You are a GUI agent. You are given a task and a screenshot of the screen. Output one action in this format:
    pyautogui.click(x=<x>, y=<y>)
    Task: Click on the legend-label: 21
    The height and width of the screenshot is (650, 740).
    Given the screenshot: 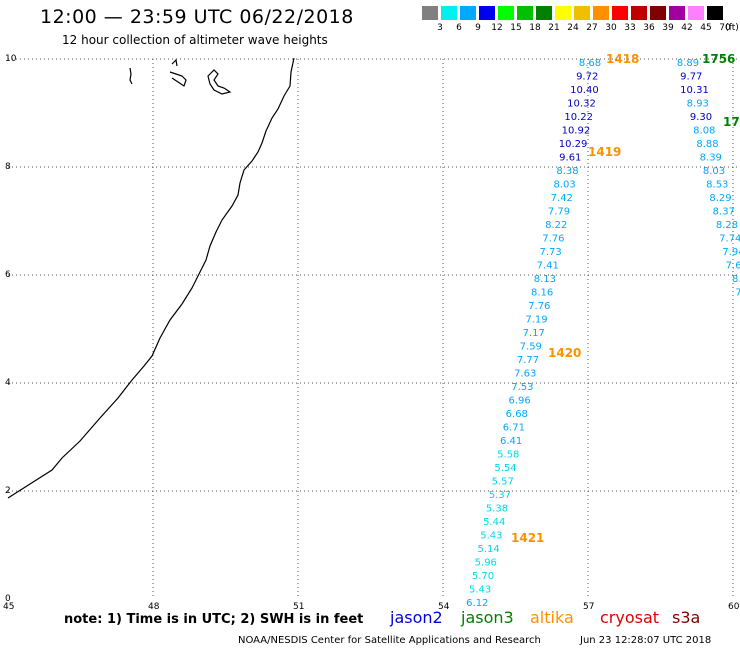 What is the action you would take?
    pyautogui.click(x=554, y=28)
    